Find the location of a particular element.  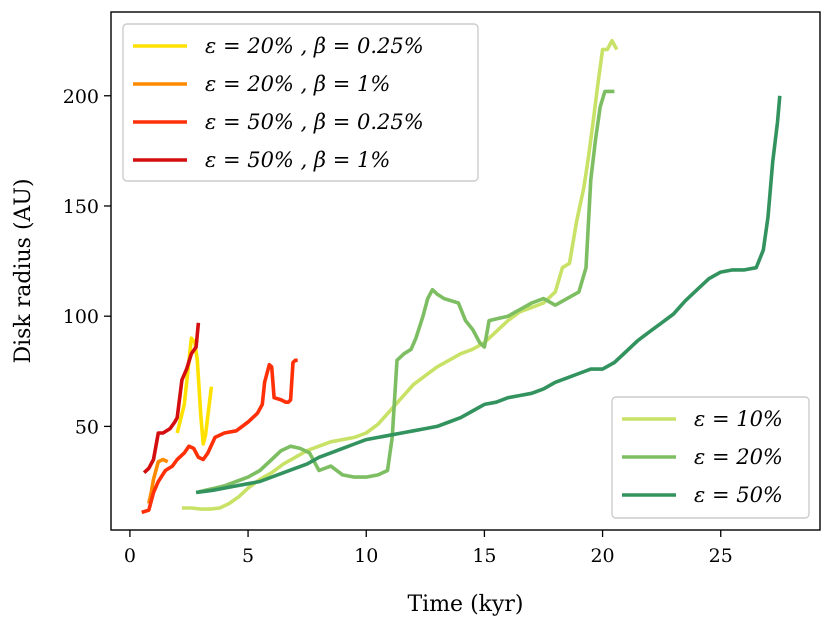

legend-entry: ε = 50% is located at coordinates (738, 495).